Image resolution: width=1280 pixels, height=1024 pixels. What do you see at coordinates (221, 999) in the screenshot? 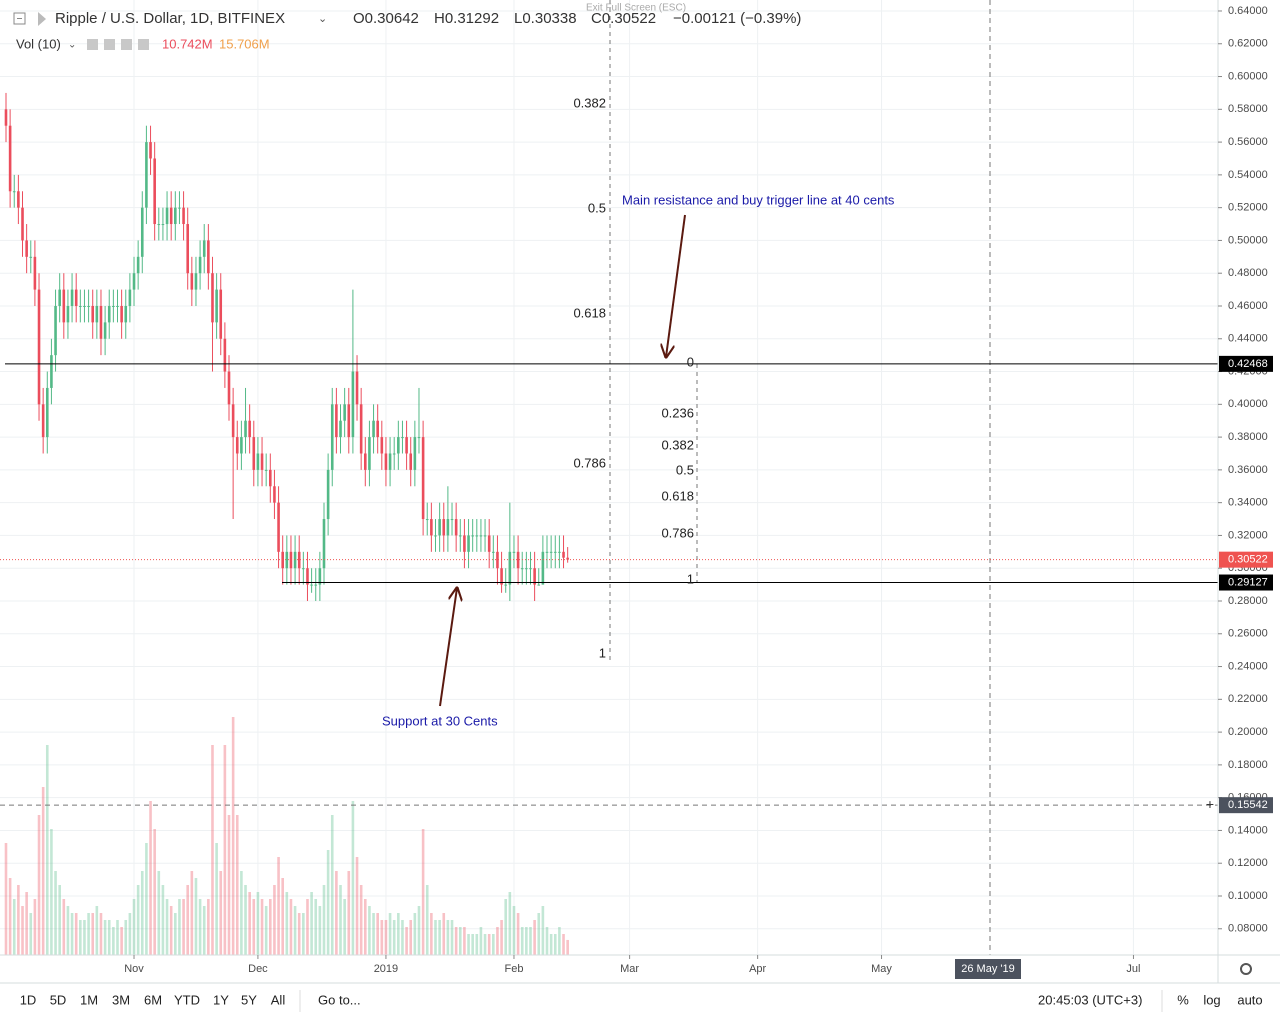
I see `range-button: 1Y` at bounding box center [221, 999].